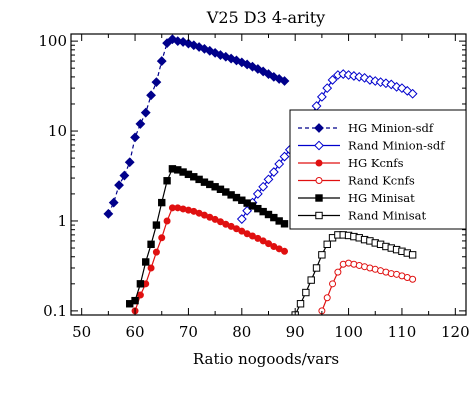 The image size is (474, 418). What do you see at coordinates (387, 216) in the screenshot?
I see `legend-label-5: Rand Minisat` at bounding box center [387, 216].